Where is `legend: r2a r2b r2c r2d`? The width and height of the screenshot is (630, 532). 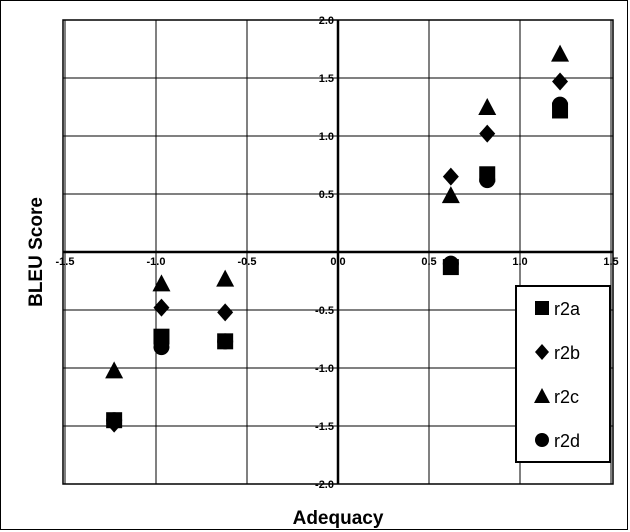
legend: r2a r2b r2c r2d is located at coordinates (563, 374).